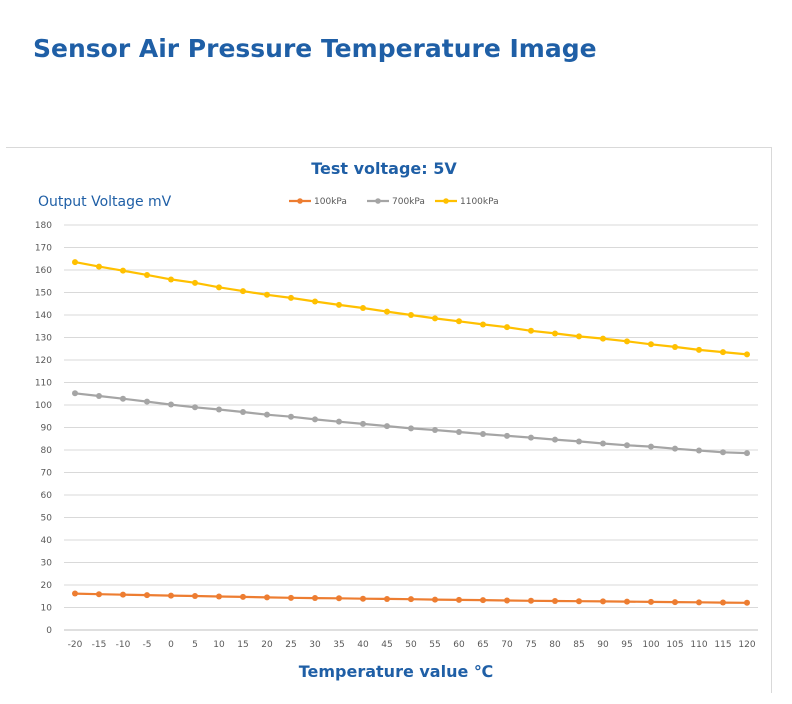  Describe the element at coordinates (47, 474) in the screenshot. I see `y-tick-label: 70` at that location.